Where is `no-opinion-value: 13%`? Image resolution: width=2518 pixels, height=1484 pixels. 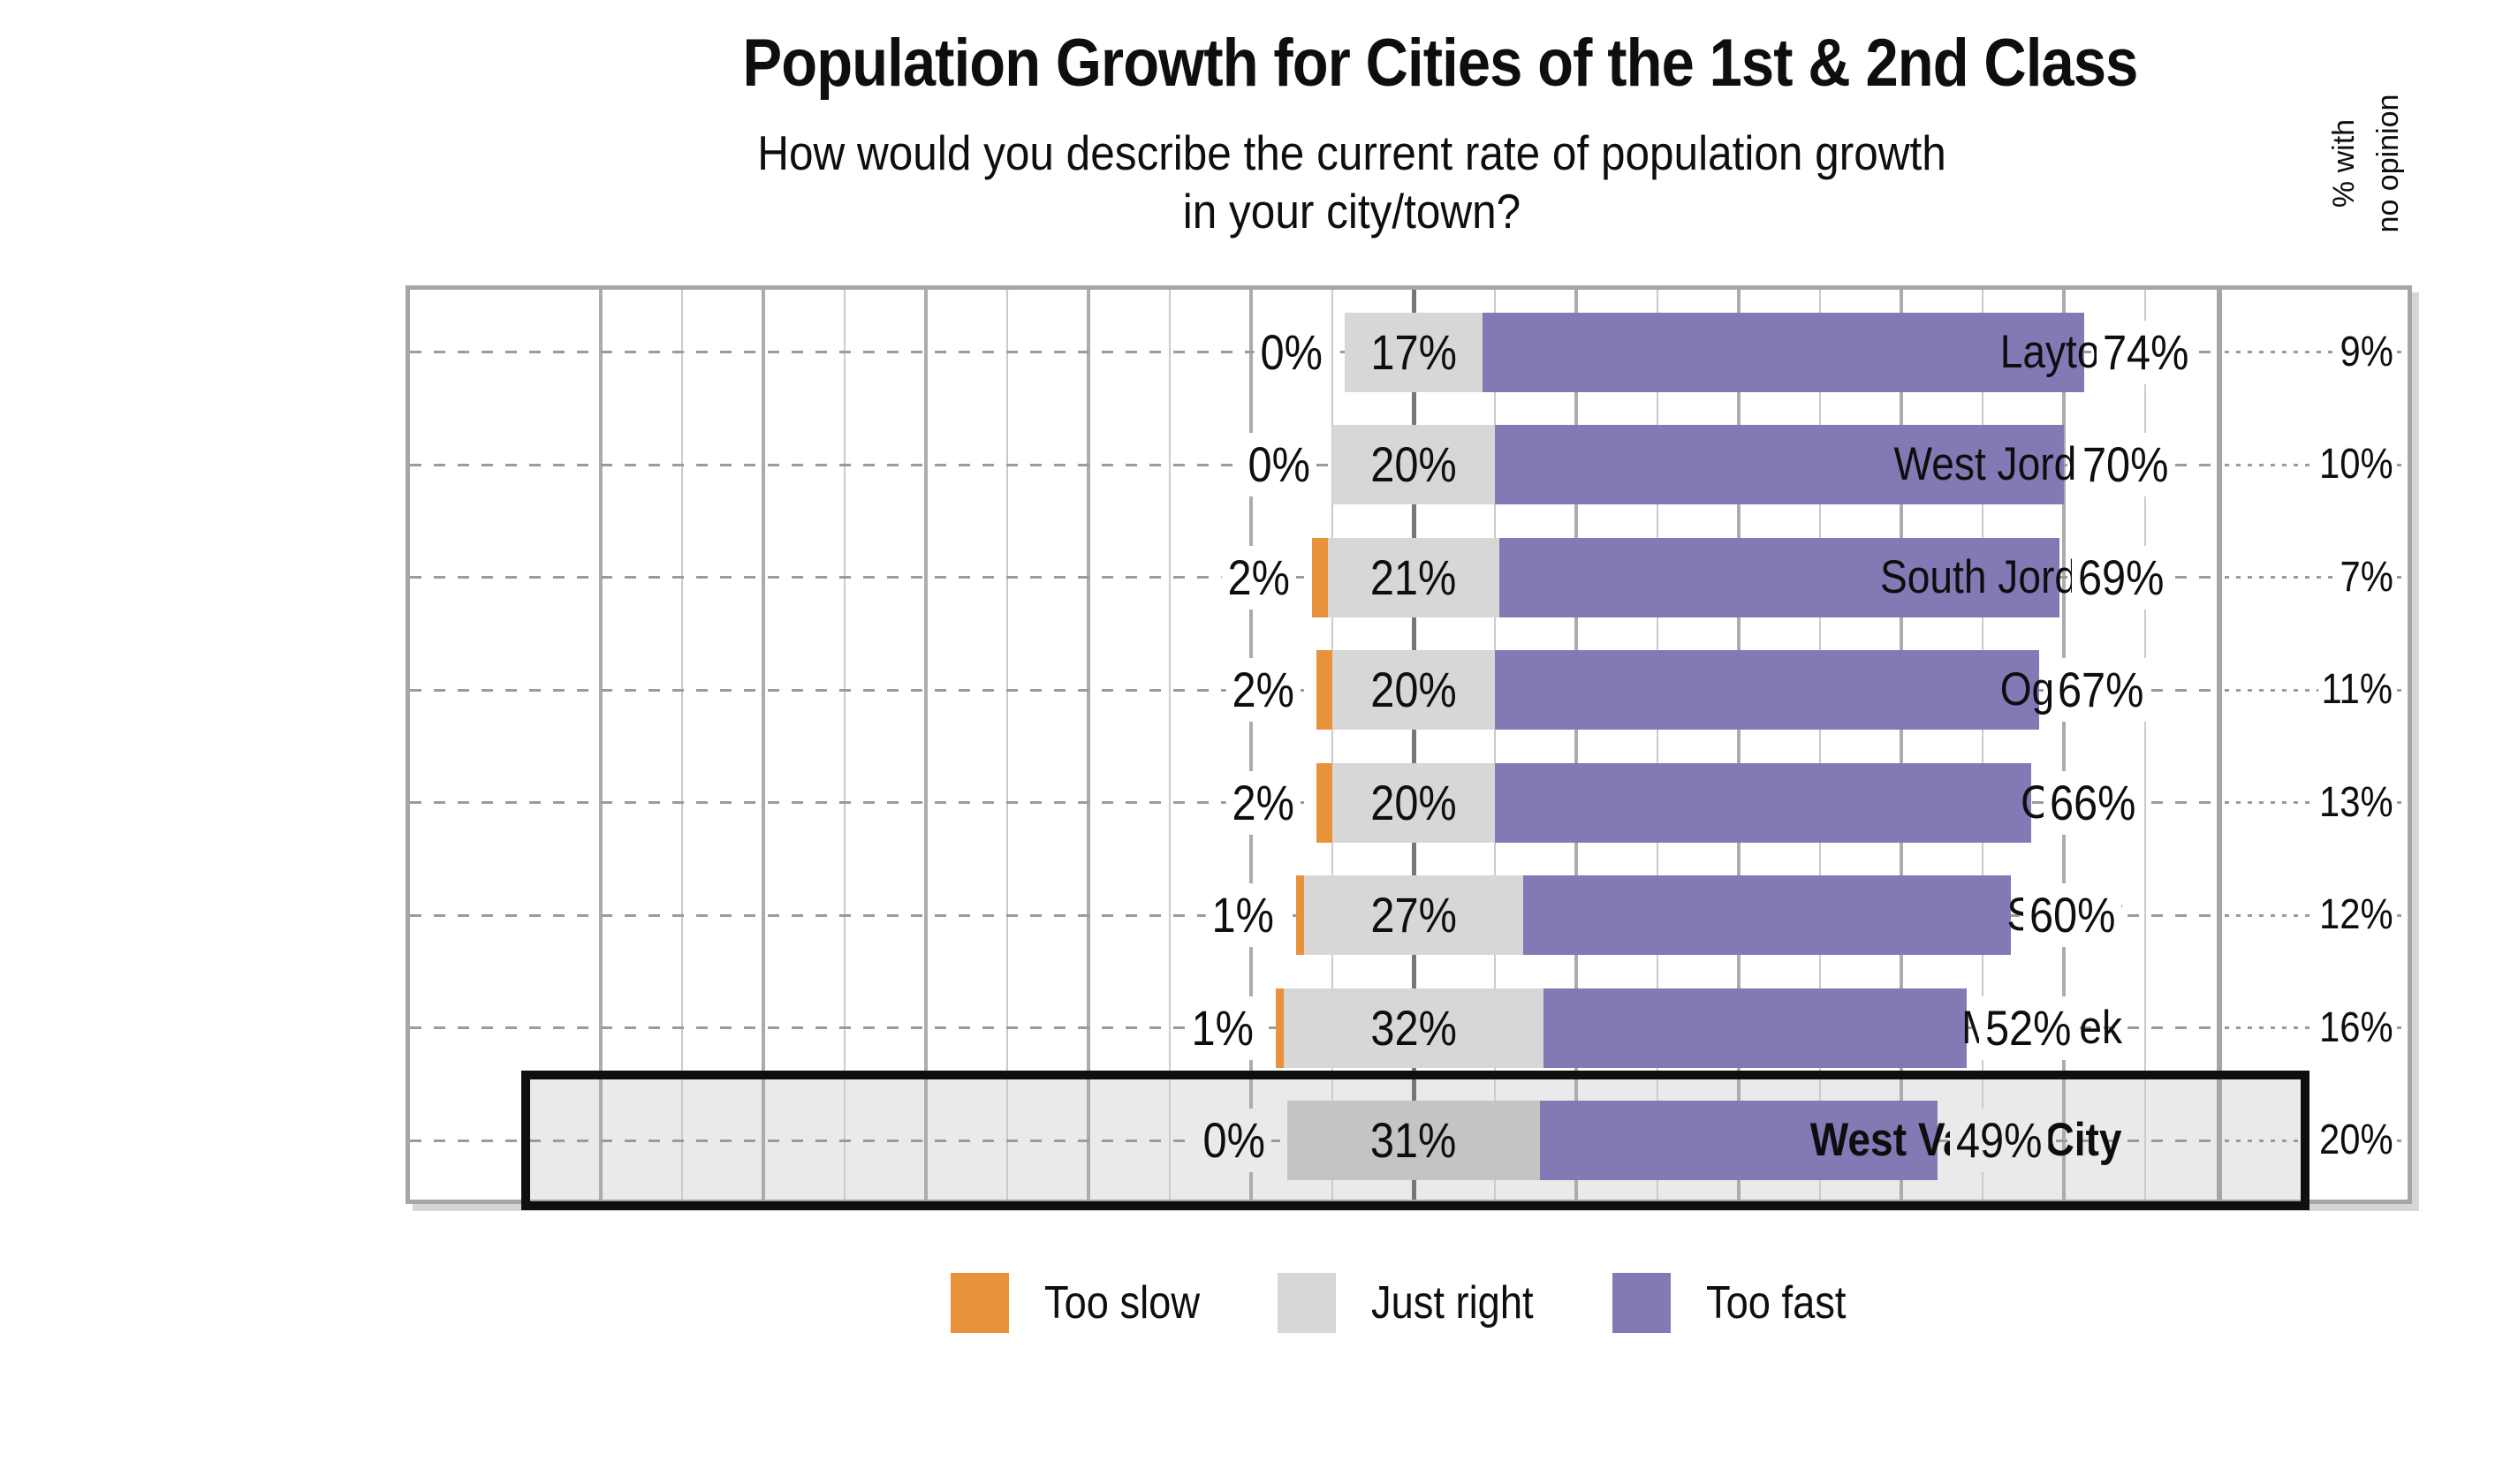 no-opinion-value: 13% is located at coordinates (2356, 802).